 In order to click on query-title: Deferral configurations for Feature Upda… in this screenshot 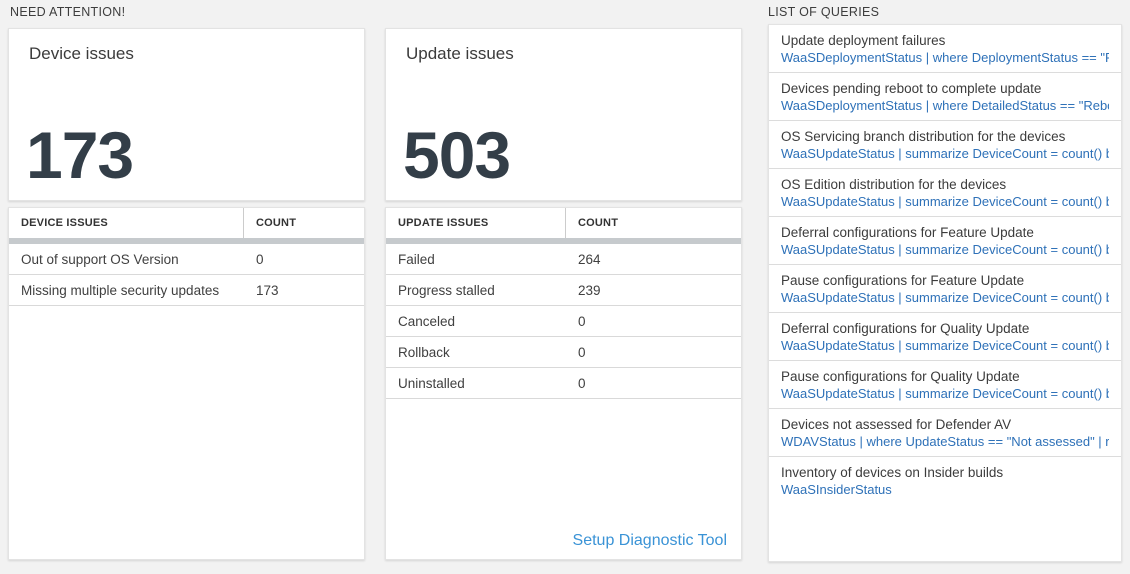, I will do `click(907, 232)`.